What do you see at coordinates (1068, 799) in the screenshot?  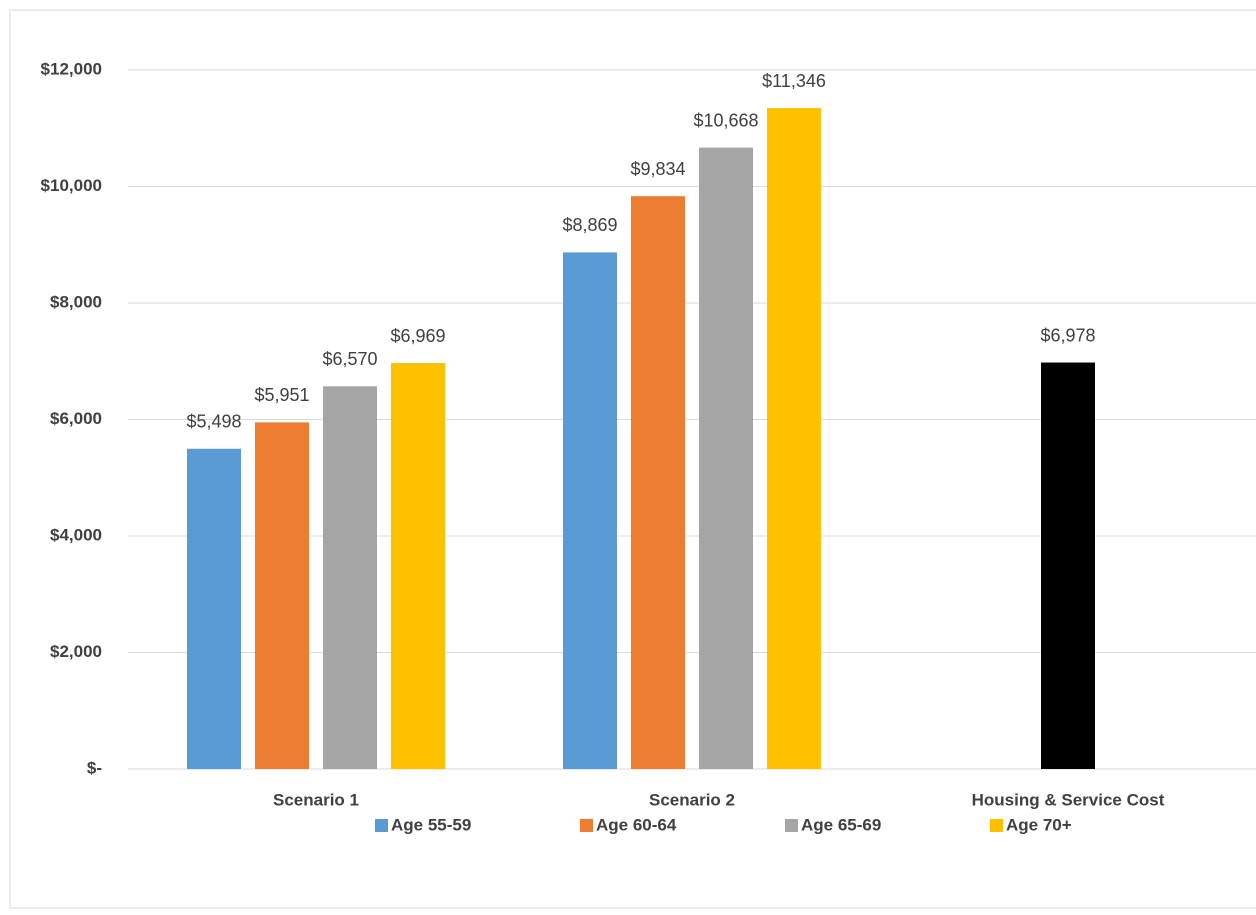 I see `x-tick-label: Housing & Service Cost` at bounding box center [1068, 799].